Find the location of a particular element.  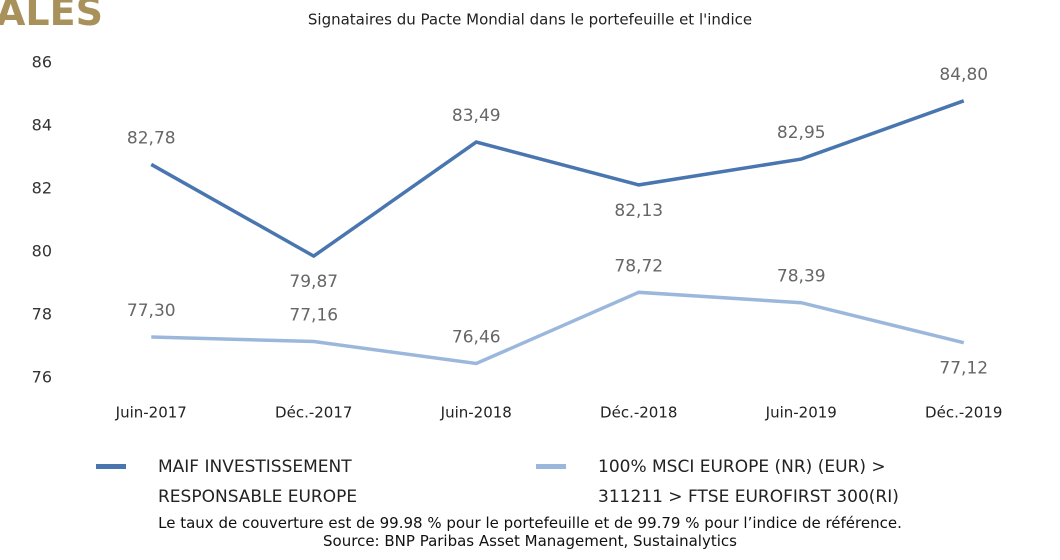

data-label: 78,72 is located at coordinates (638, 266).